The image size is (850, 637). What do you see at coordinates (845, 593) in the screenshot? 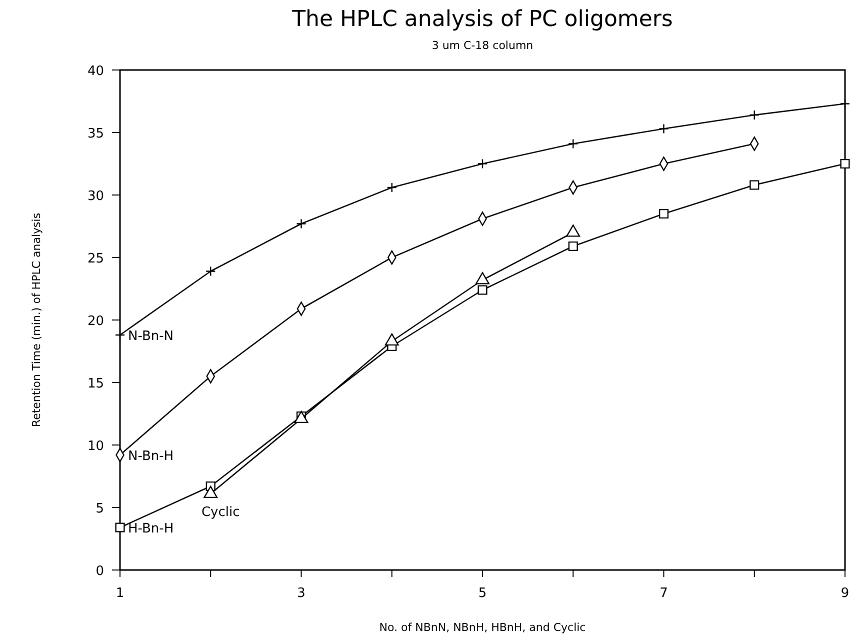
I see `x-tick-label: 9` at bounding box center [845, 593].